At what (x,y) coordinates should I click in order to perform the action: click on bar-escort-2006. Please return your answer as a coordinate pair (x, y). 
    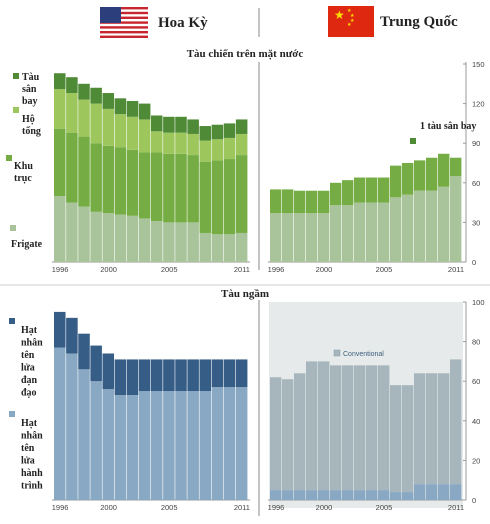
    Looking at the image, I should click on (181, 143).